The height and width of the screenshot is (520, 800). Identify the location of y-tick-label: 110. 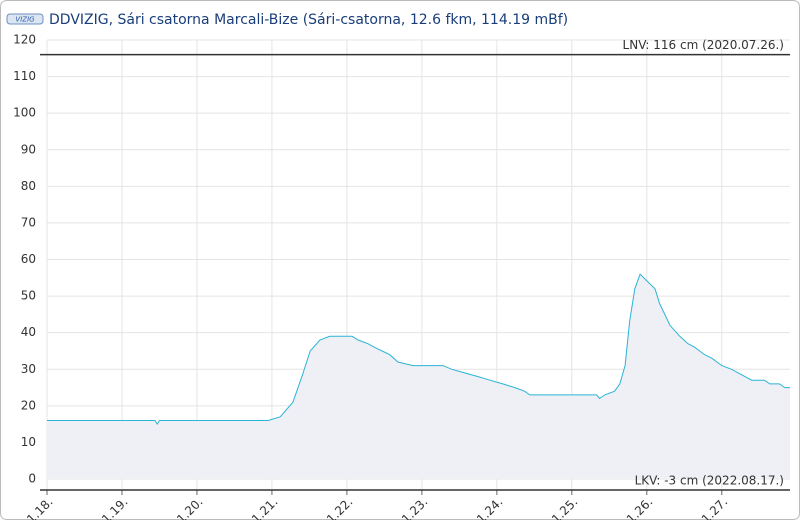
(24, 76).